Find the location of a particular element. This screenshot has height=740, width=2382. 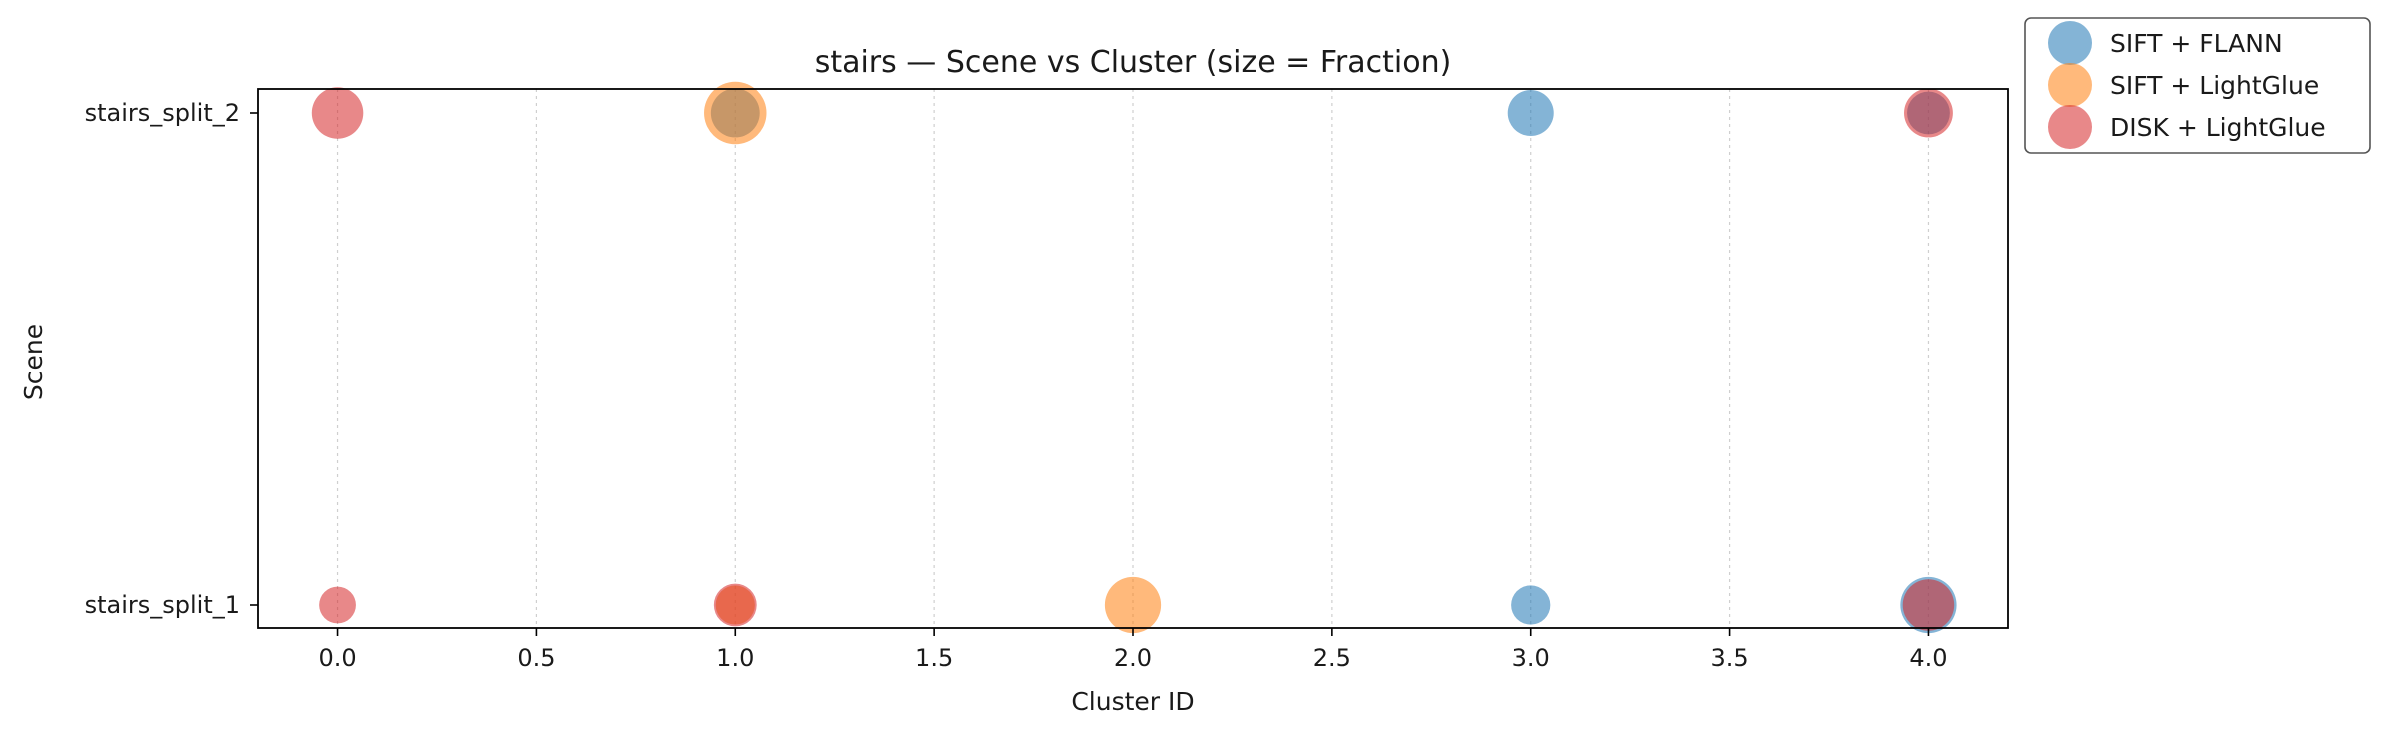

legend-label: DISK + LightGlue is located at coordinates (2218, 127).